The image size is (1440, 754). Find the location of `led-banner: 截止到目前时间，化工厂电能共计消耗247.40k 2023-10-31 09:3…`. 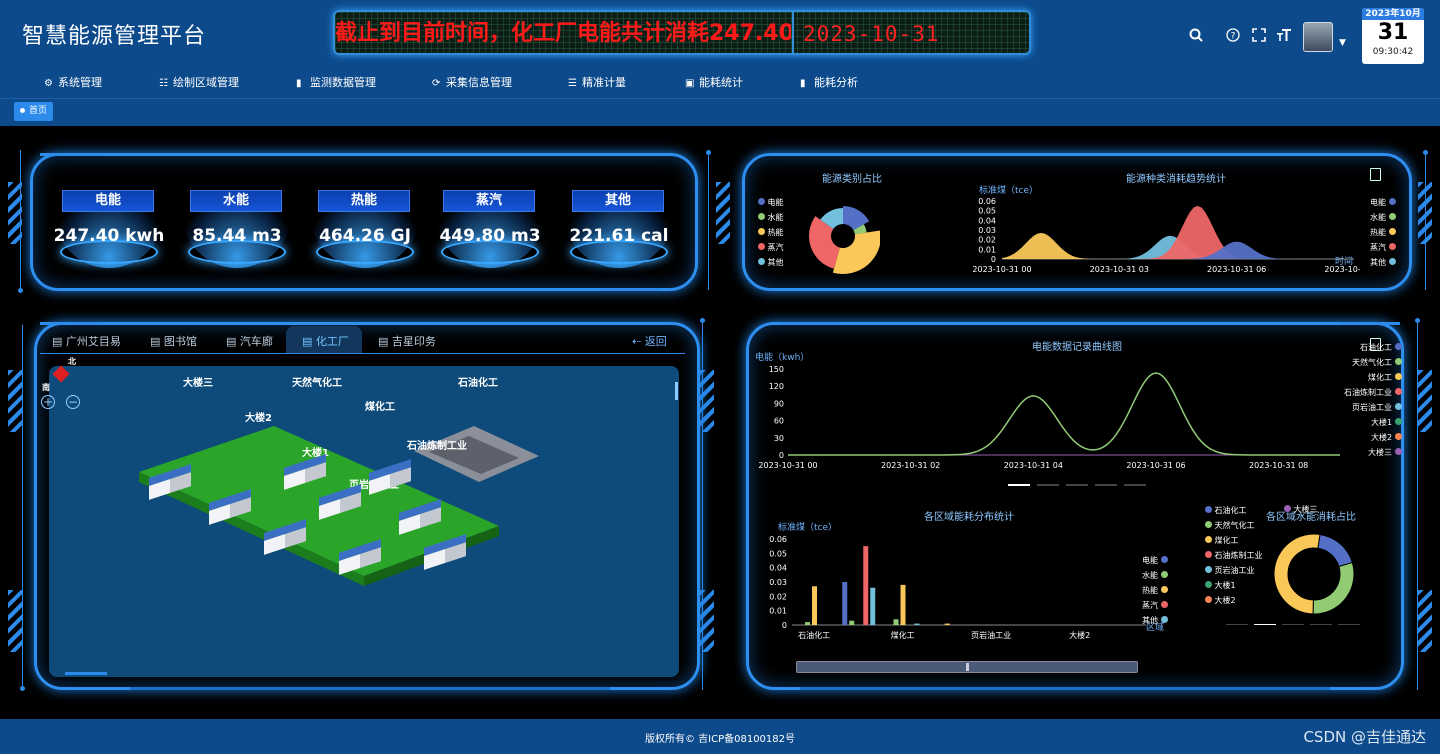

led-banner: 截止到目前时间，化工厂电能共计消耗247.40k 2023-10-31 09:3… is located at coordinates (682, 32).